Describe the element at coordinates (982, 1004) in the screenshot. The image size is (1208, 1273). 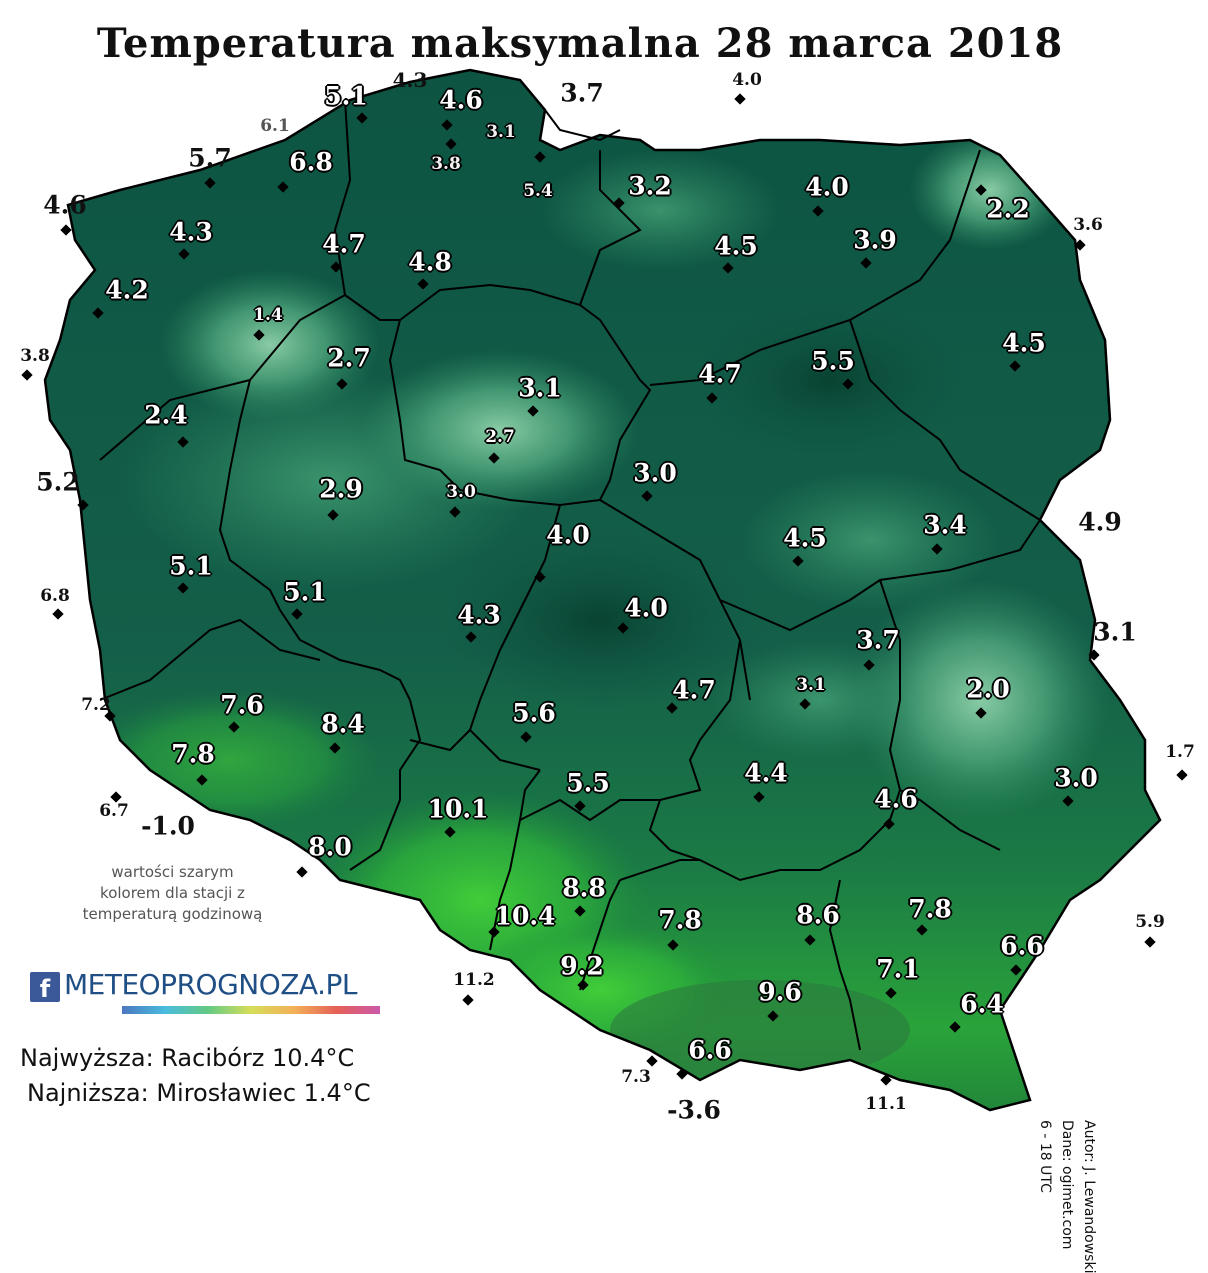
I see `station-value: 6.4` at that location.